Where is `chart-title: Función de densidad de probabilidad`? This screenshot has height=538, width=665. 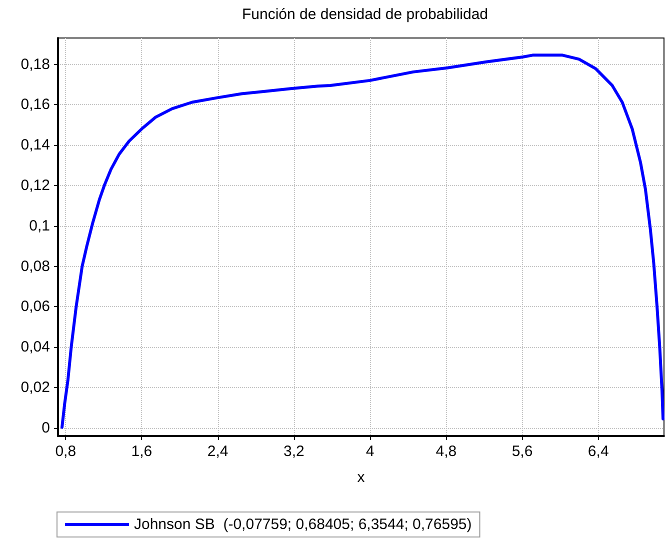
chart-title: Función de densidad de probabilidad is located at coordinates (365, 14).